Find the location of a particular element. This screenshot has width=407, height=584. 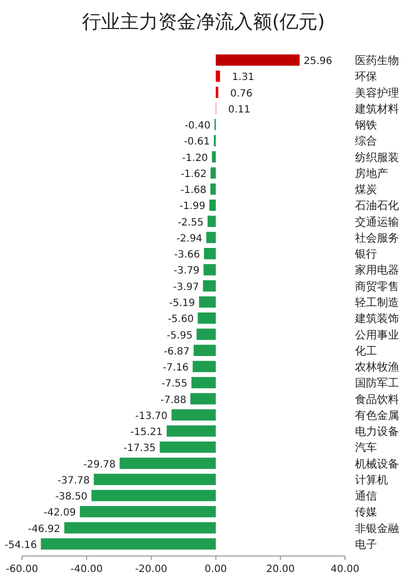

y-tick-label: 房地产 is located at coordinates (371, 173).